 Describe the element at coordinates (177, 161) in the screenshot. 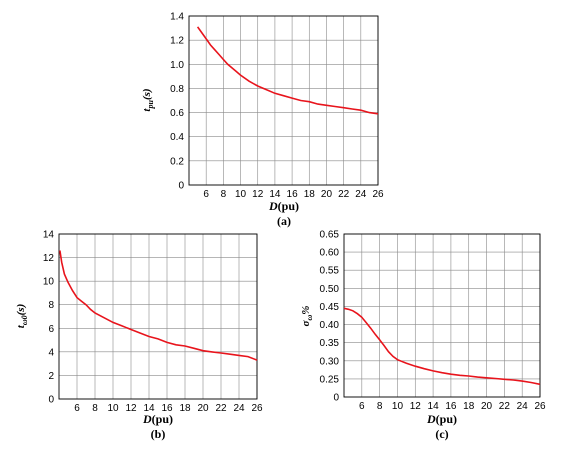

I see `y-tick-label: 0.2` at that location.